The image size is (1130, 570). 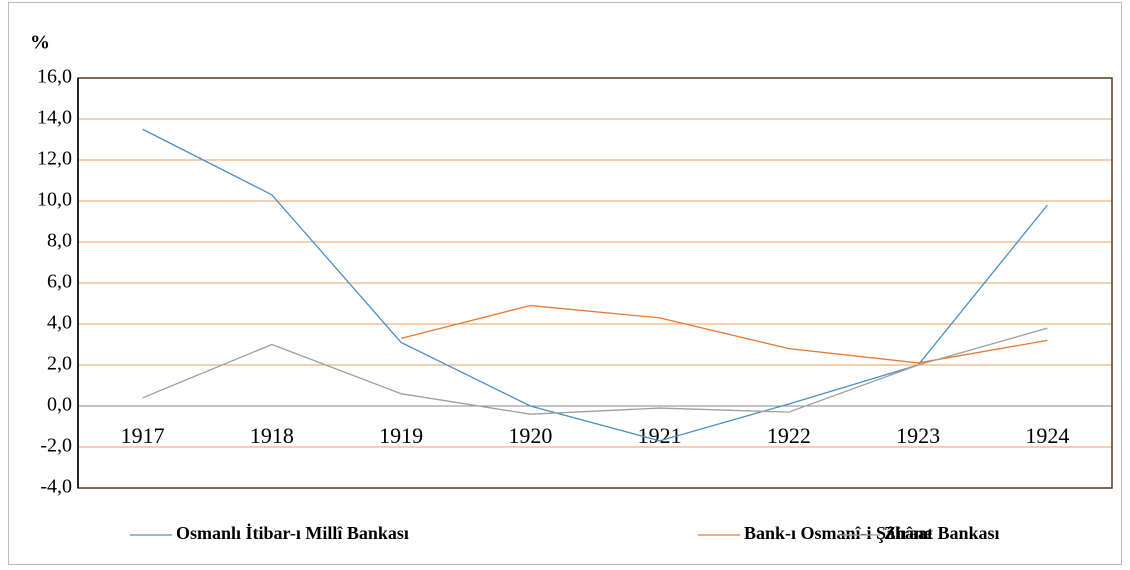 I want to click on y-tick-label: 16,0, so click(x=54, y=77).